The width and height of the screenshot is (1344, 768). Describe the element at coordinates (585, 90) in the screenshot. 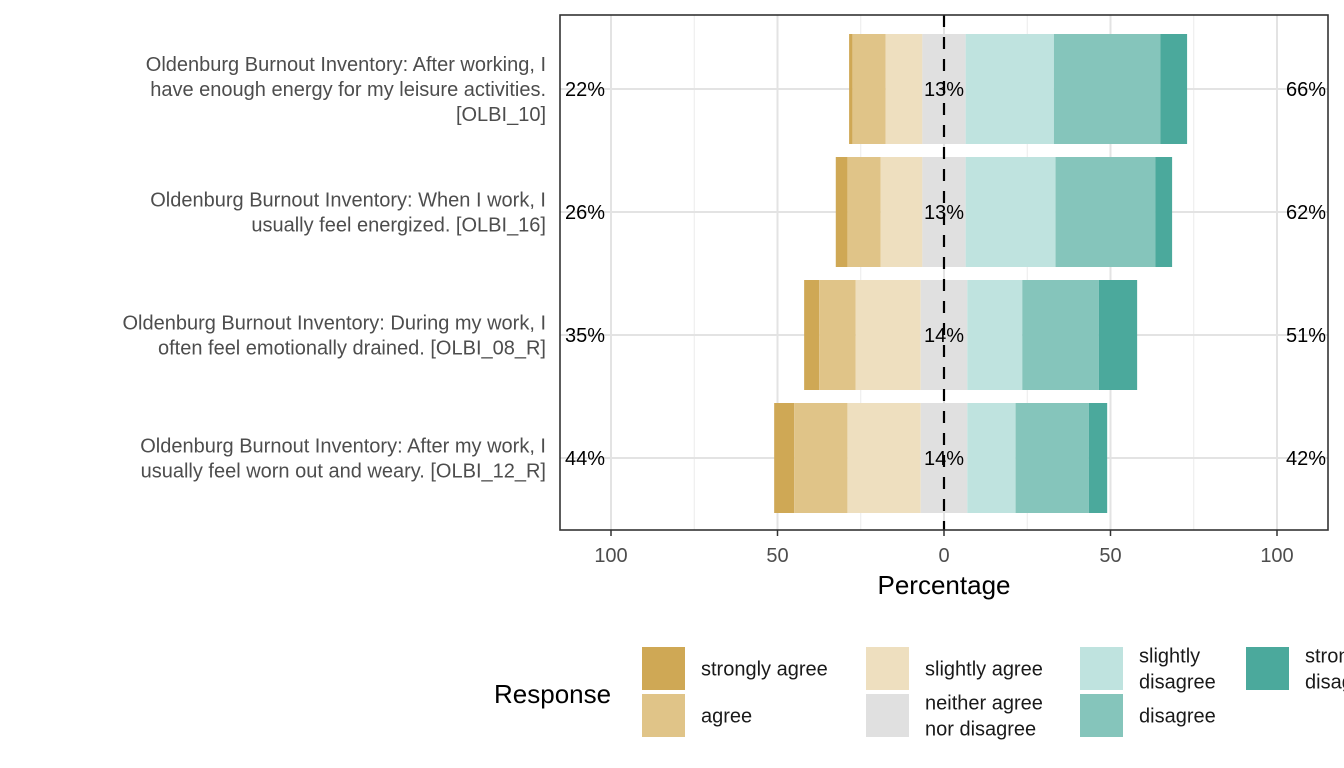

I see `left-percent-label: 22%` at that location.